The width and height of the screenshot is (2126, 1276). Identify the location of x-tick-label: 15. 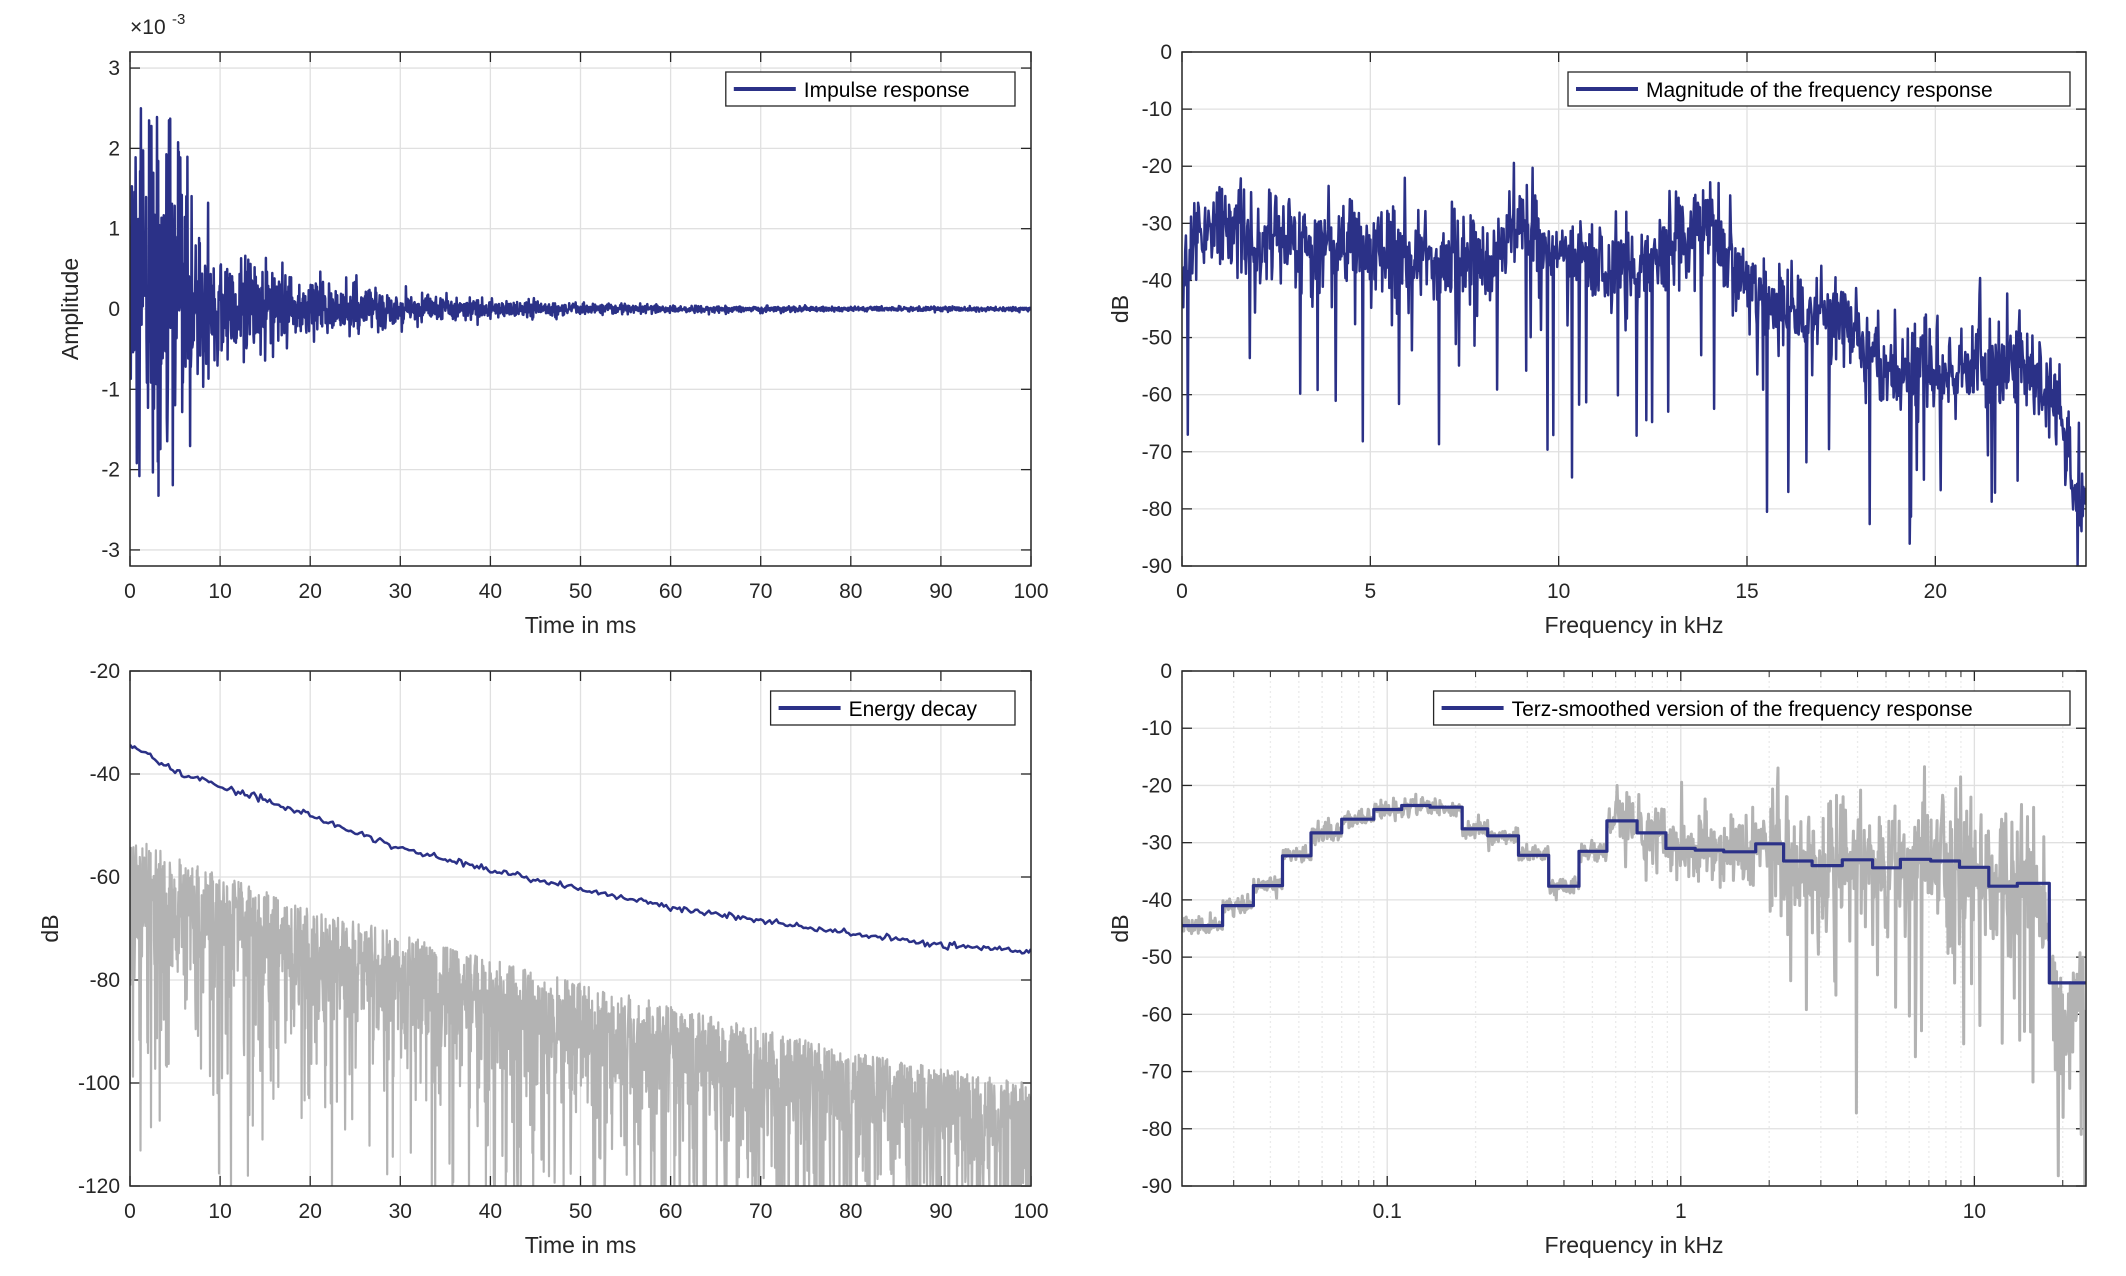
(1746, 591).